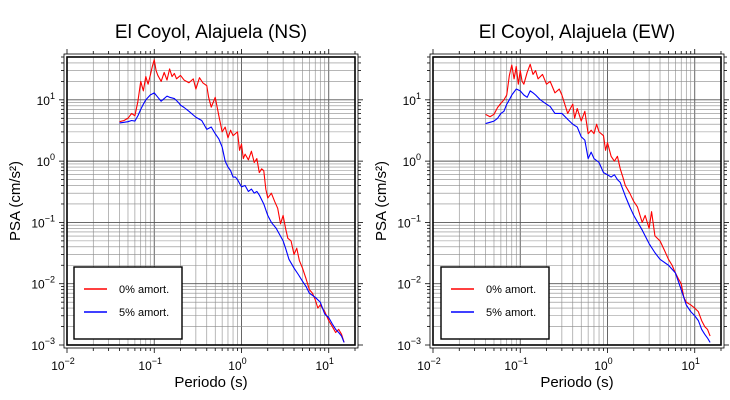 The height and width of the screenshot is (400, 730). What do you see at coordinates (577, 32) in the screenshot?
I see `chart-title: El Coyol, Alajuela (EW)` at bounding box center [577, 32].